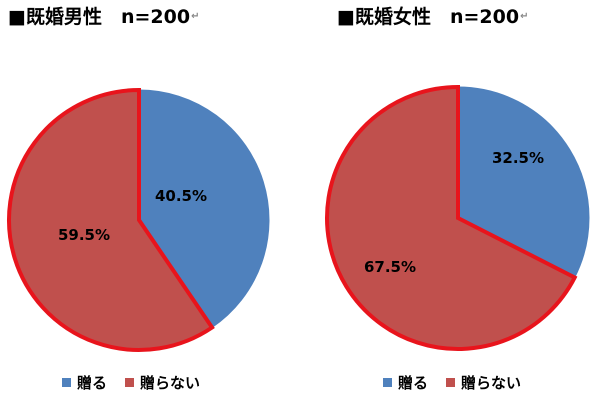  I want to click on data-label-give: 40.5%, so click(181, 196).